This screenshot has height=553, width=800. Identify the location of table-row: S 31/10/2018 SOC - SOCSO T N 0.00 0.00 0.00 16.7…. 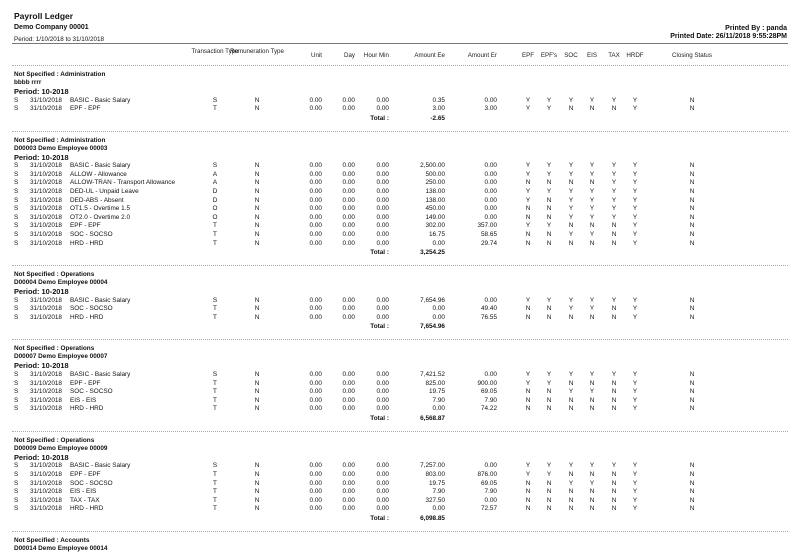
(400, 235).